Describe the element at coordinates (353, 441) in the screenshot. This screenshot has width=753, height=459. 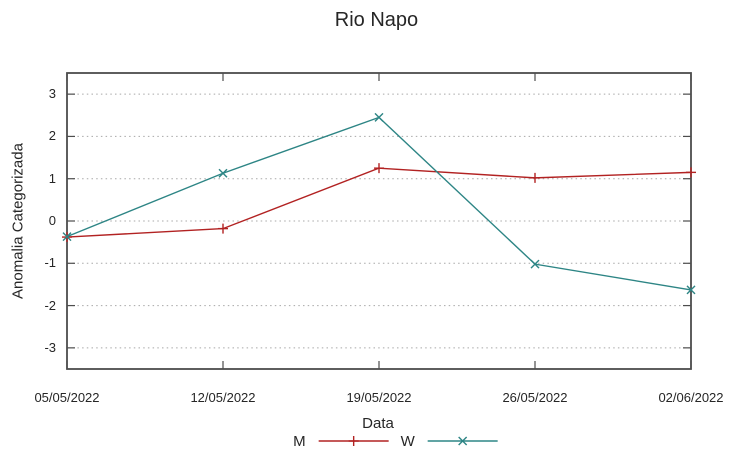
I see `legend-line-plus-icon` at that location.